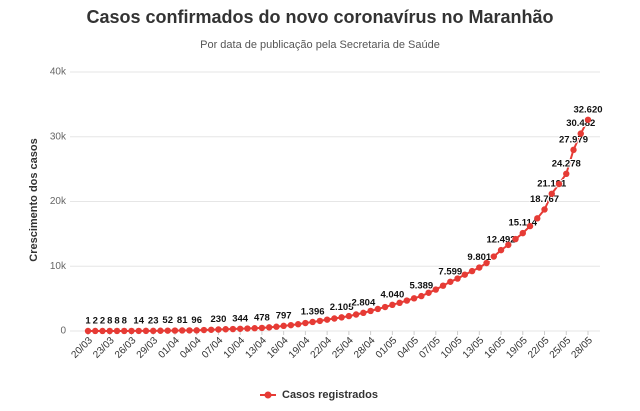 The image size is (640, 411). I want to click on x-tick-label: 10/05, so click(452, 348).